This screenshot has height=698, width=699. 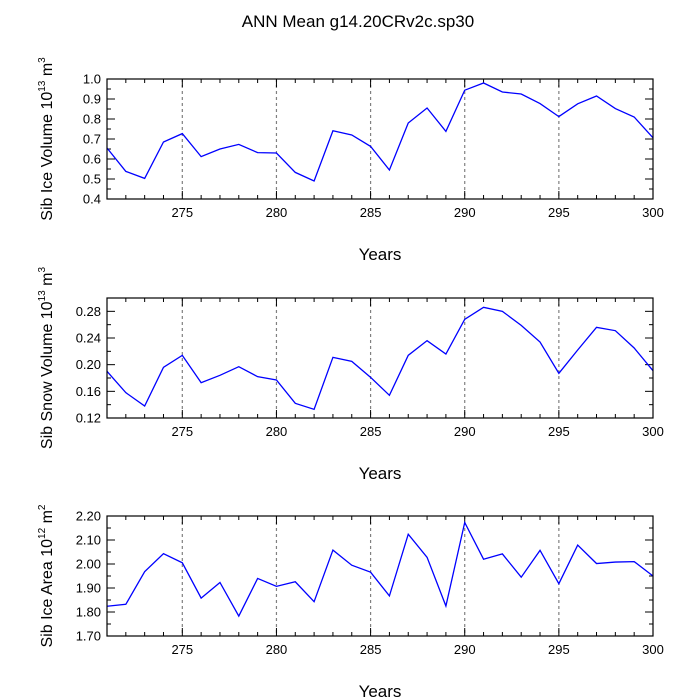 What do you see at coordinates (92, 159) in the screenshot?
I see `y-tick-label: 0.6` at bounding box center [92, 159].